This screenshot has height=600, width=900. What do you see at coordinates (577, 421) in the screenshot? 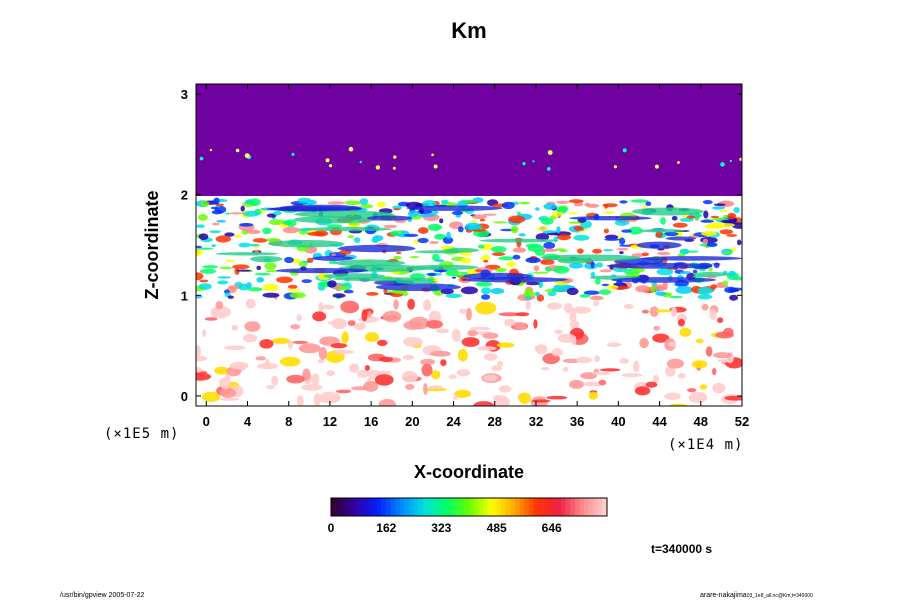
I see `x-tick-label: 36` at bounding box center [577, 421].